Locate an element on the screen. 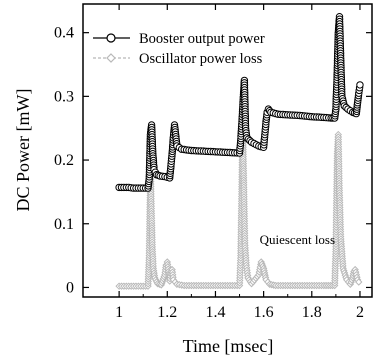 The height and width of the screenshot is (361, 376). y-tick-label: 0.2 is located at coordinates (64, 160).